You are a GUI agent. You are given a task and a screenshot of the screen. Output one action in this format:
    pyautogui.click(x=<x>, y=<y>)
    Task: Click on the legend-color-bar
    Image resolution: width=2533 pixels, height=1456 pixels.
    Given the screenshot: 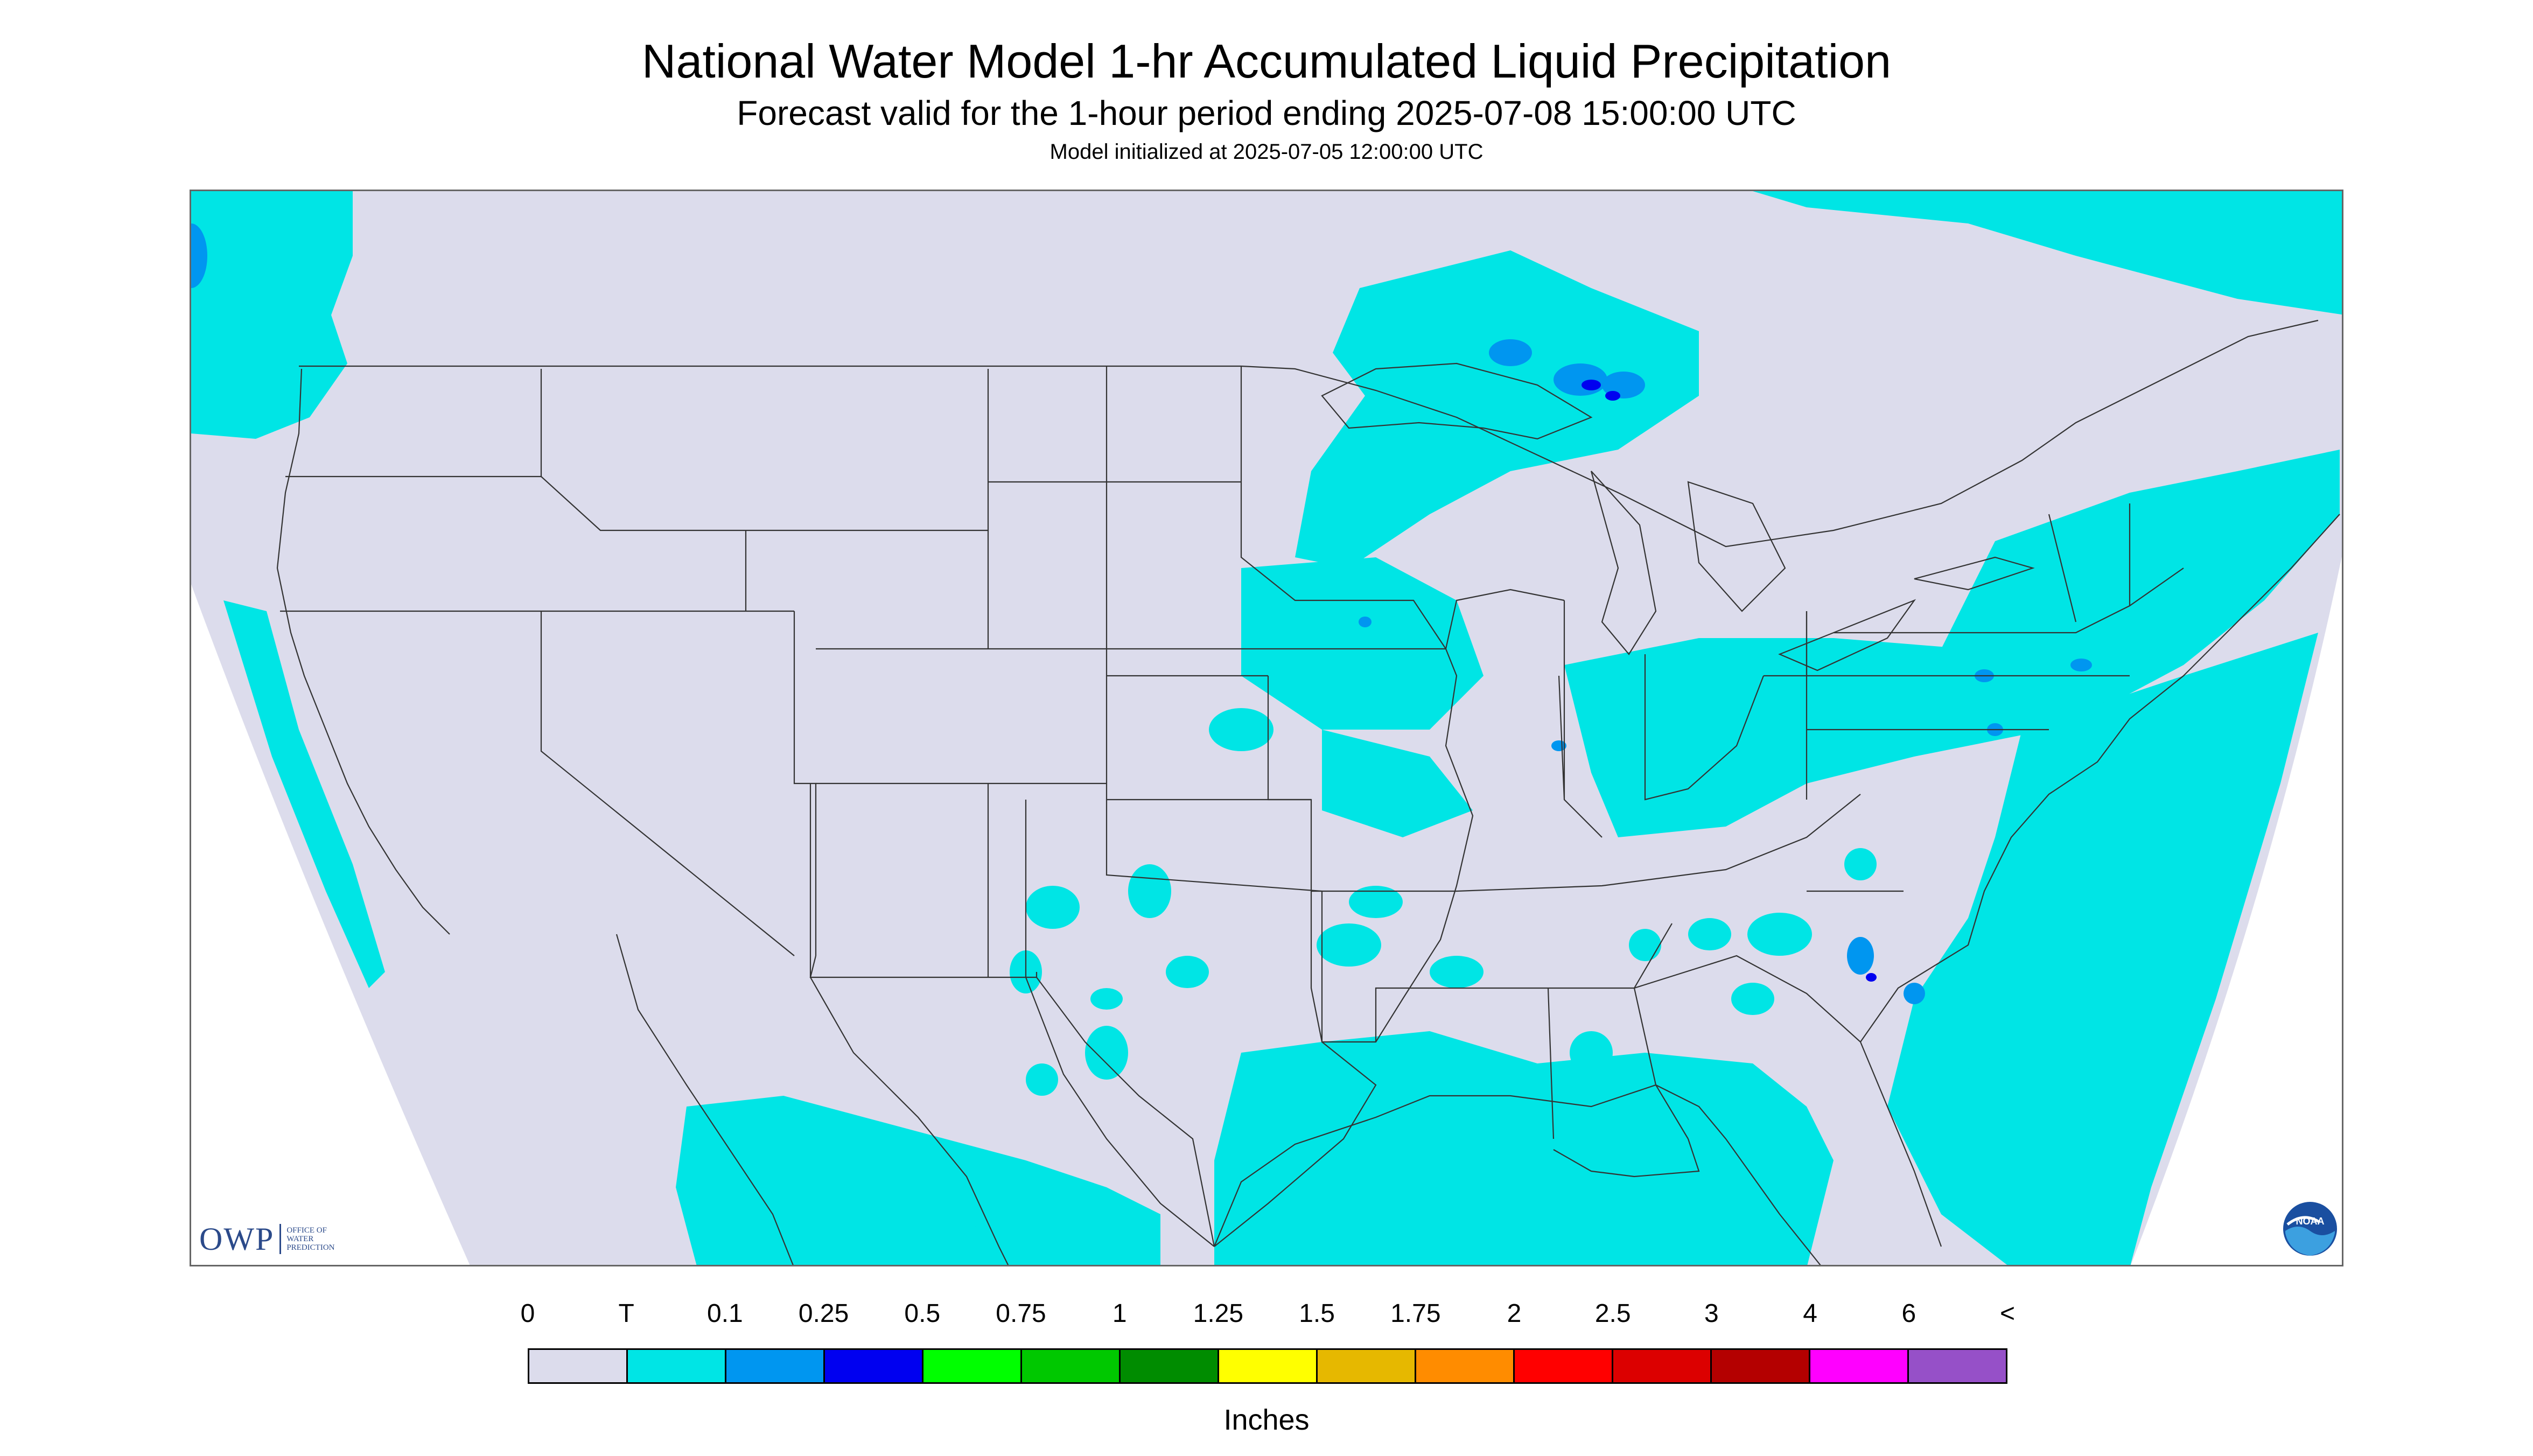 What is the action you would take?
    pyautogui.click(x=1267, y=1366)
    